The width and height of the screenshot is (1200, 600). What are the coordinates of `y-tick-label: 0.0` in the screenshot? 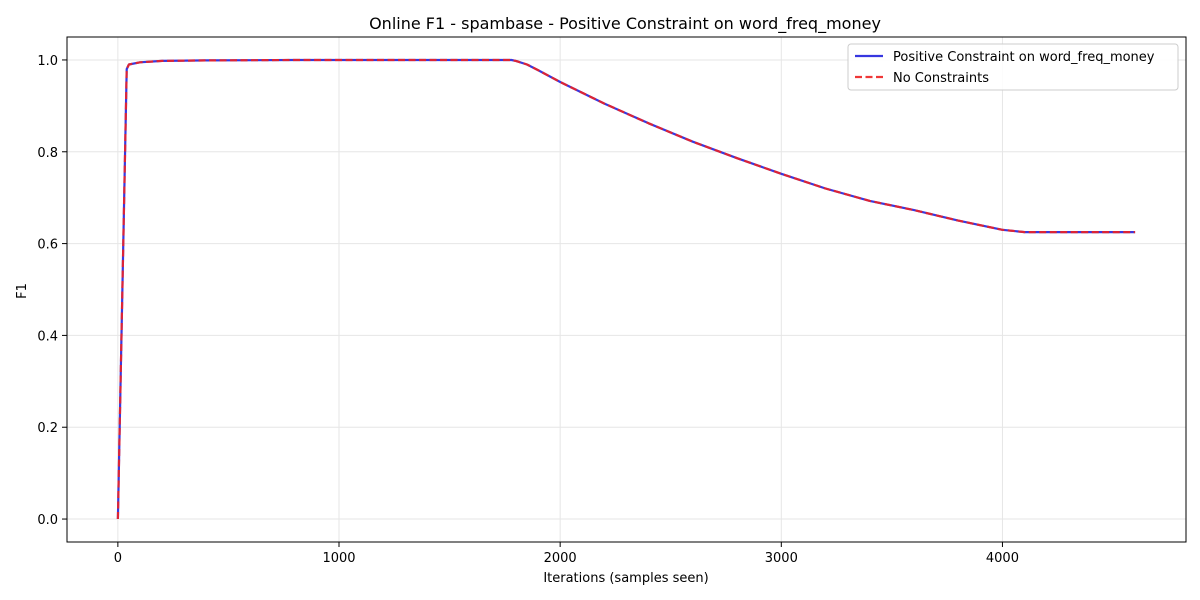 It's located at (47, 520).